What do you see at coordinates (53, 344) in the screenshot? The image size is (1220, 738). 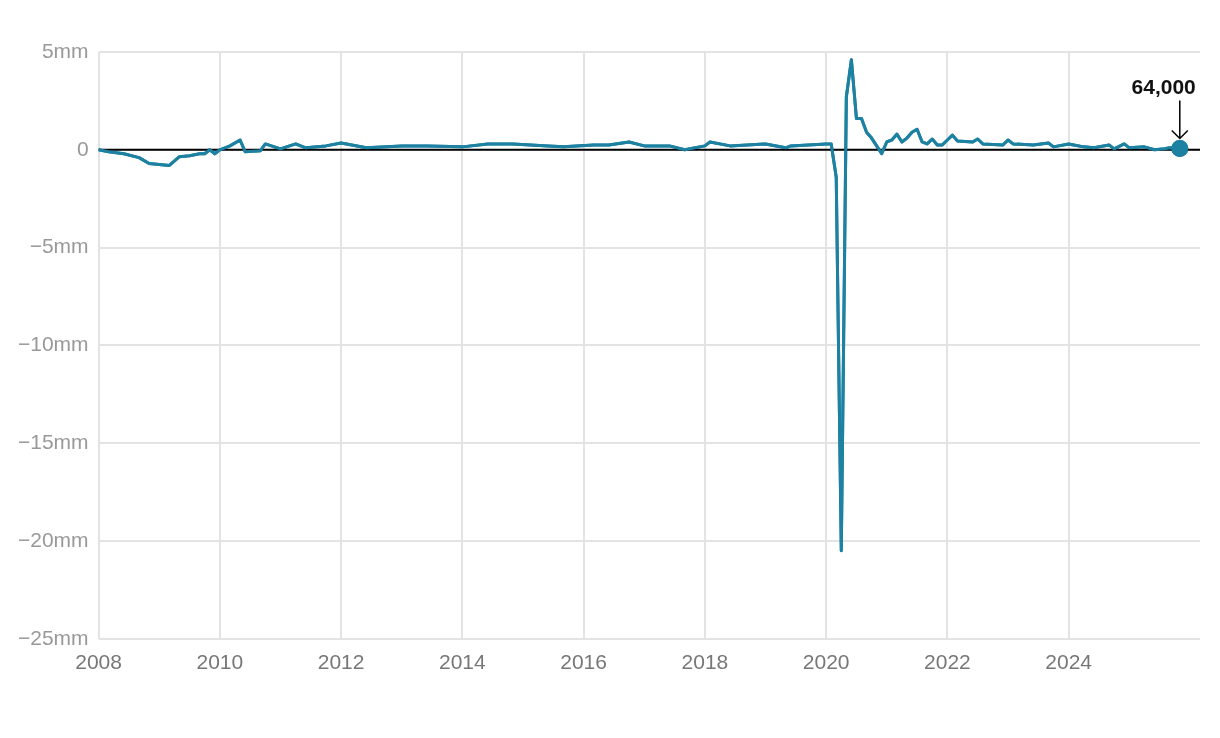 I see `y-tick-label: −10mm` at bounding box center [53, 344].